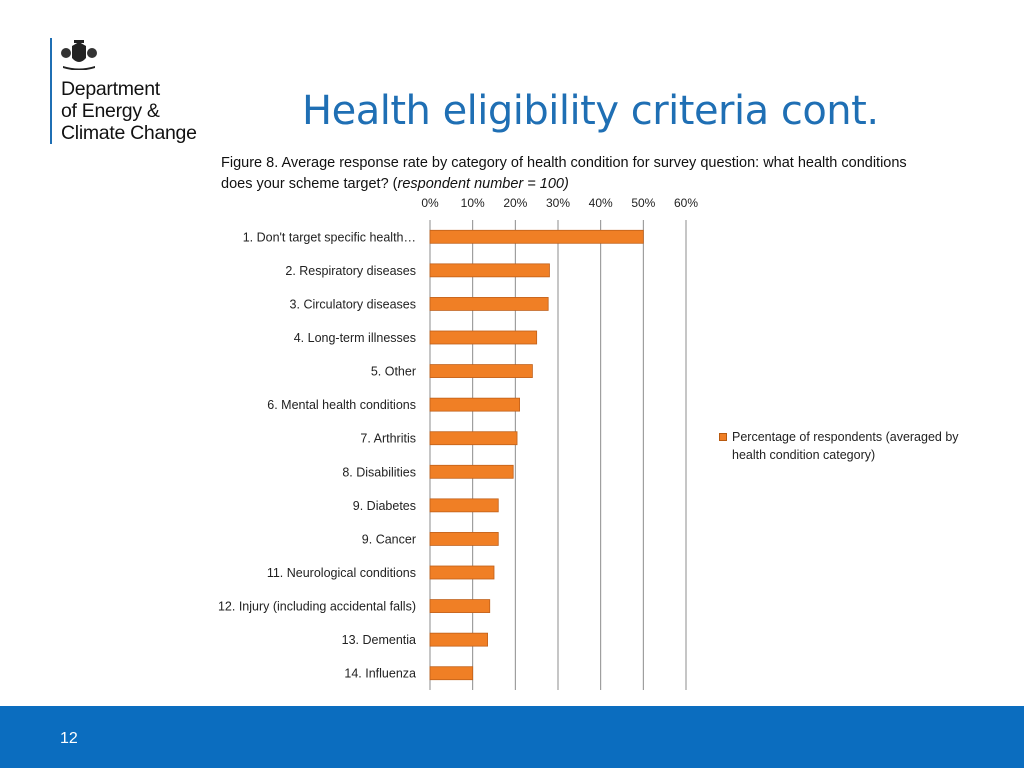 This screenshot has height=768, width=1024. What do you see at coordinates (110, 111) in the screenshot?
I see `logo-line: of Energy &` at bounding box center [110, 111].